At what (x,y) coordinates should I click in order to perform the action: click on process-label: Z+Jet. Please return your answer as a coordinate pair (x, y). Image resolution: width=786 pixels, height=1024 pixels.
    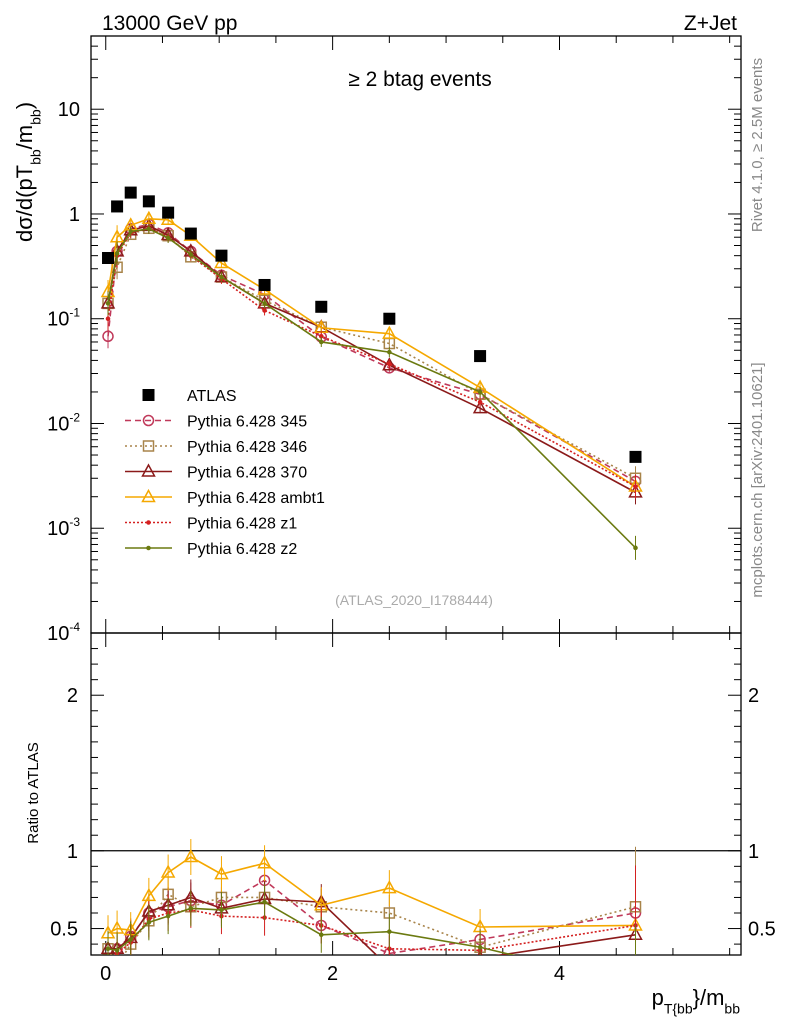
    Looking at the image, I should click on (710, 23).